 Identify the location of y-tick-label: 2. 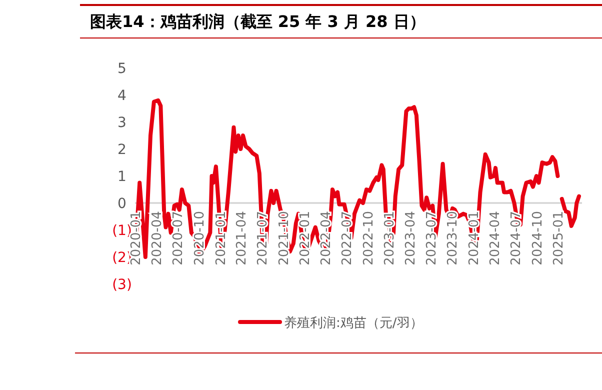
(122, 150).